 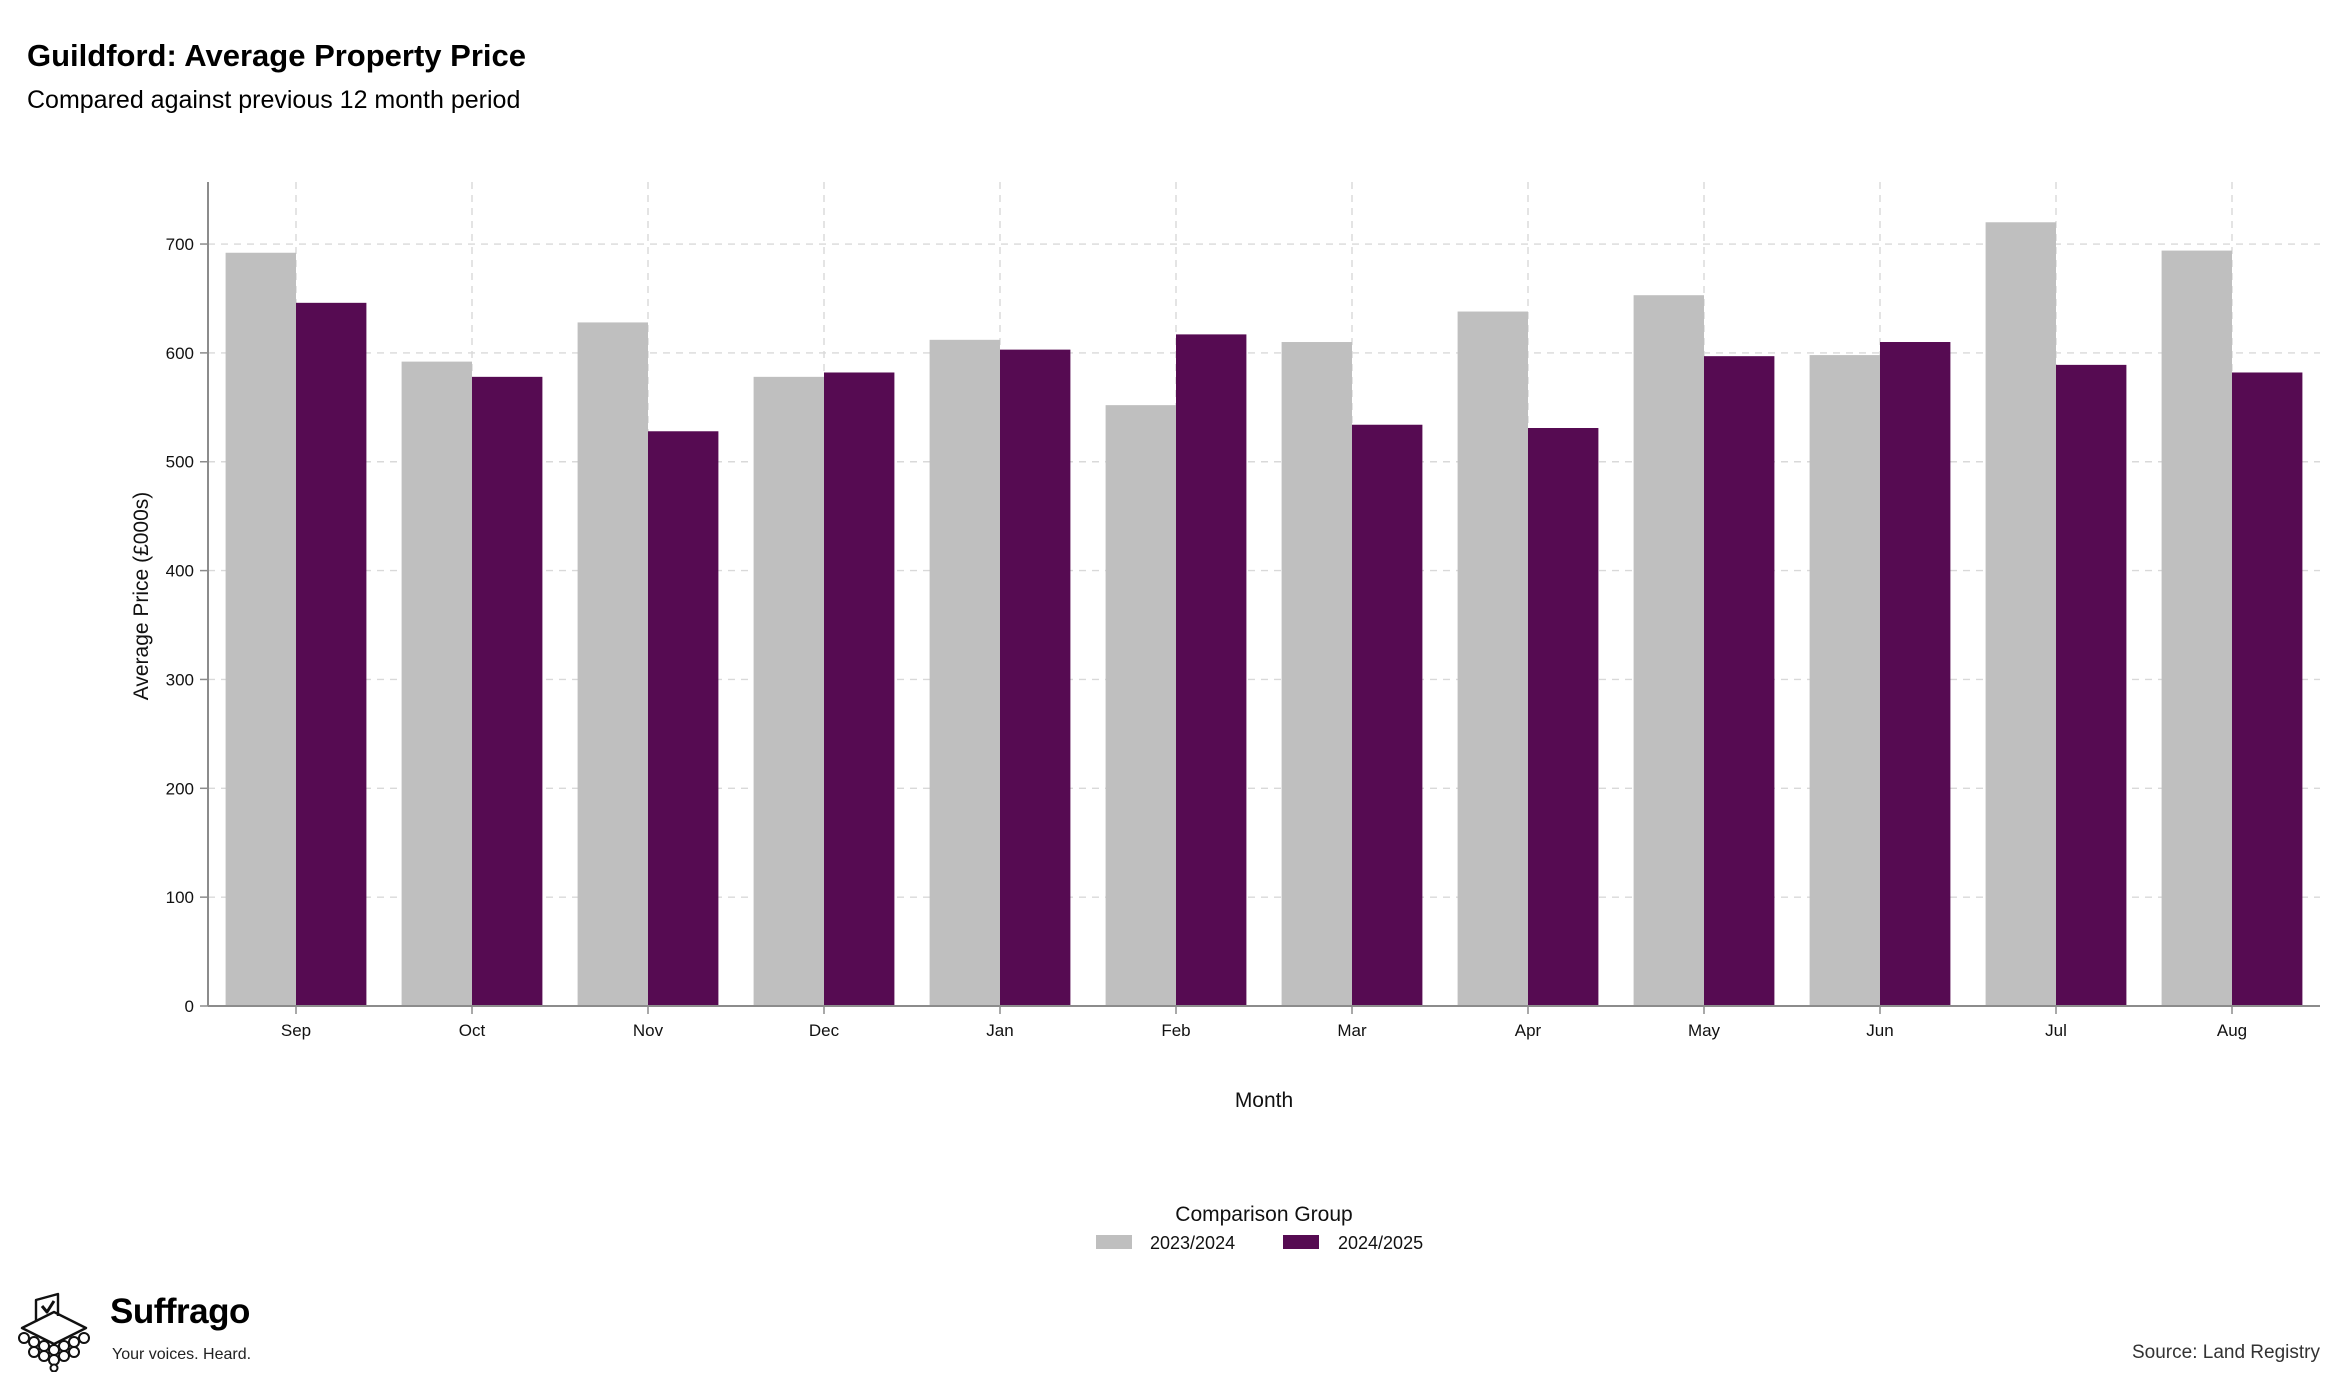 I want to click on chart-title: Guildford: Average Property Price, so click(x=276, y=55).